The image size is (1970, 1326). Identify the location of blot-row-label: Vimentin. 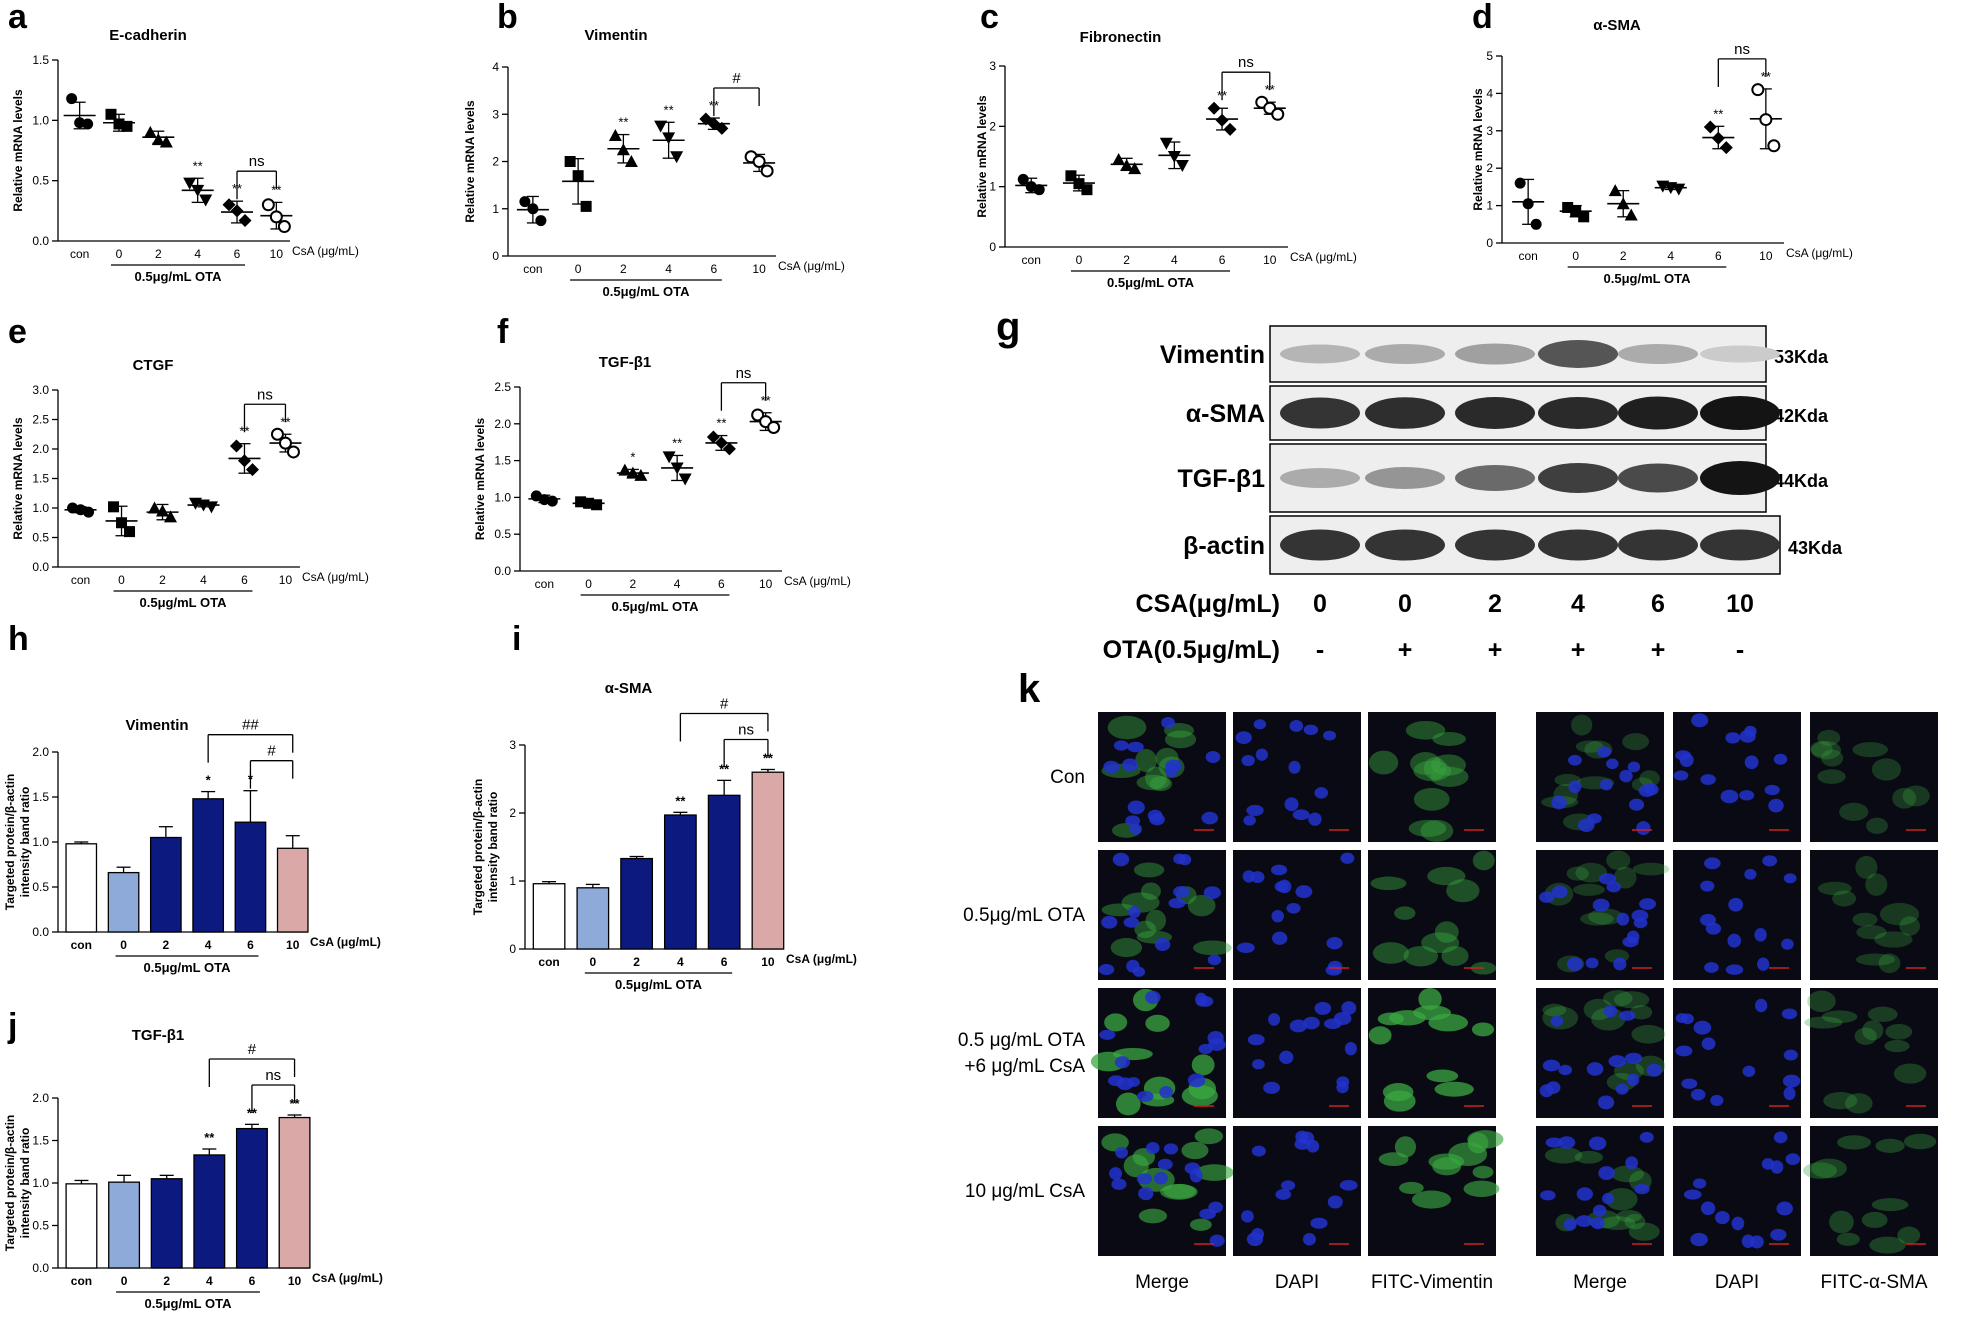
(1212, 355).